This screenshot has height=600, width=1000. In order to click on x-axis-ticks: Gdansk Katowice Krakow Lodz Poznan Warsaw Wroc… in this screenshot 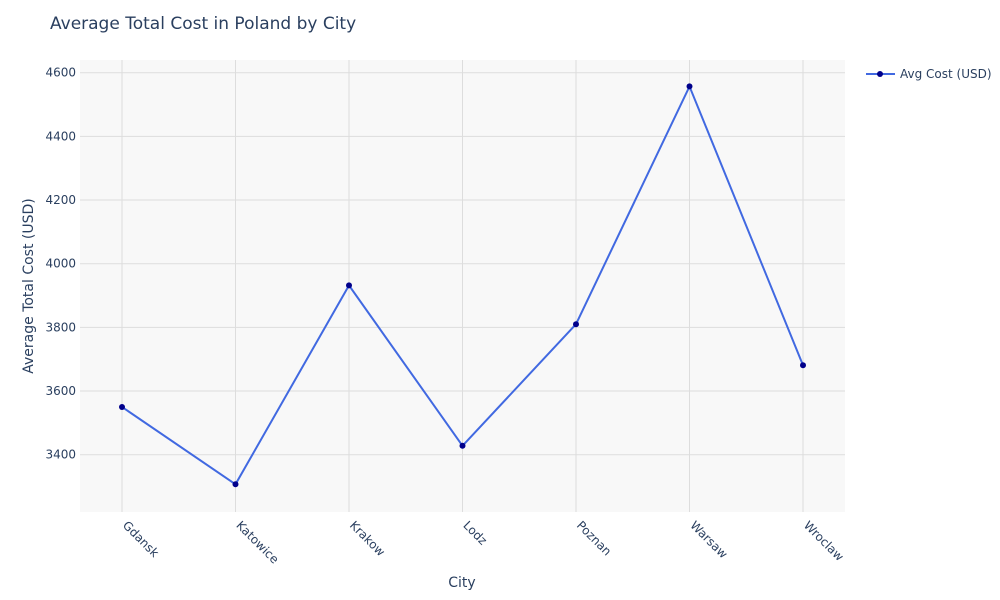, I will do `click(483, 542)`.